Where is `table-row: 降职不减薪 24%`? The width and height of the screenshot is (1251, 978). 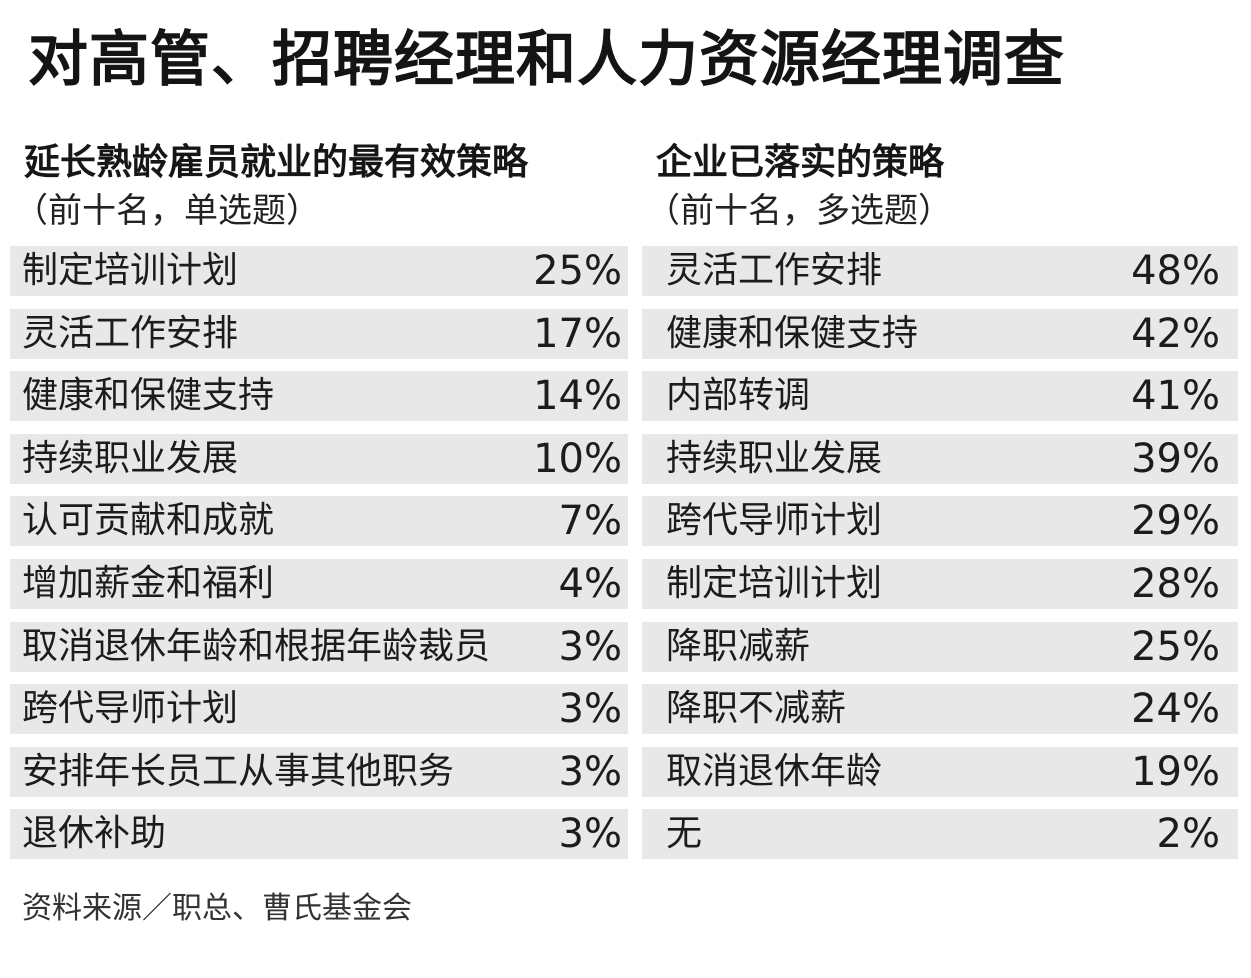 table-row: 降职不减薪 24% is located at coordinates (940, 709).